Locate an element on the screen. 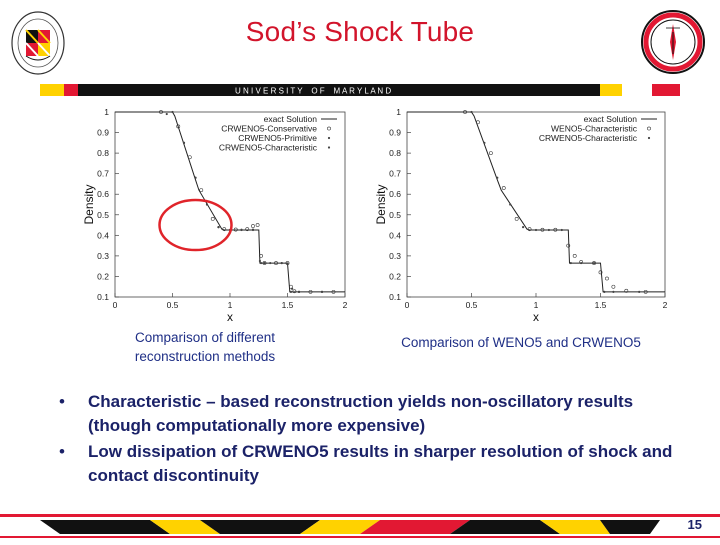 This screenshot has height=545, width=720. x-tick-label: 1 is located at coordinates (230, 305).